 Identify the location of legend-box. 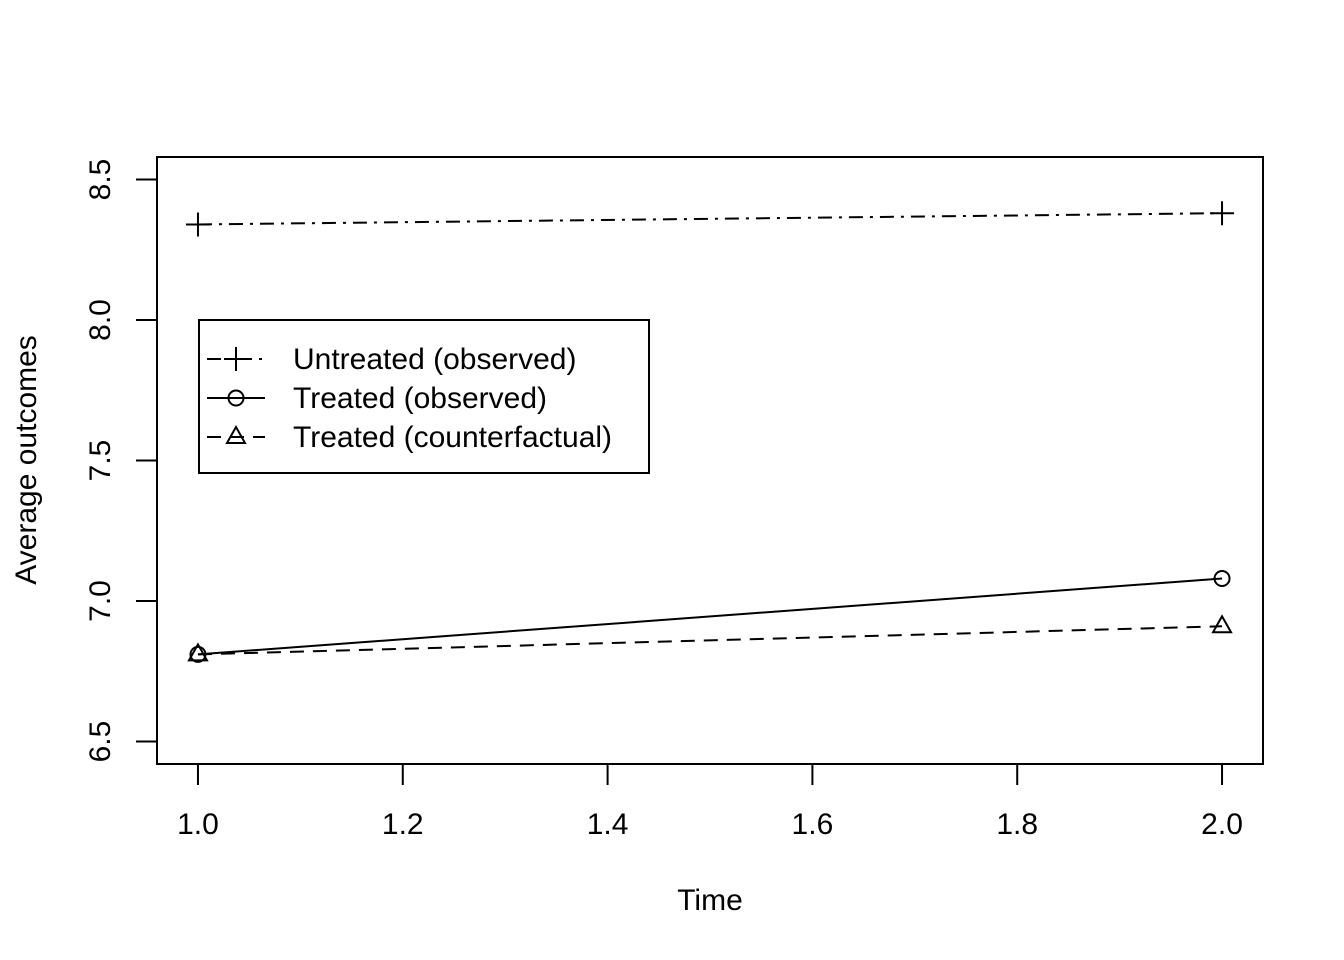
(424, 396).